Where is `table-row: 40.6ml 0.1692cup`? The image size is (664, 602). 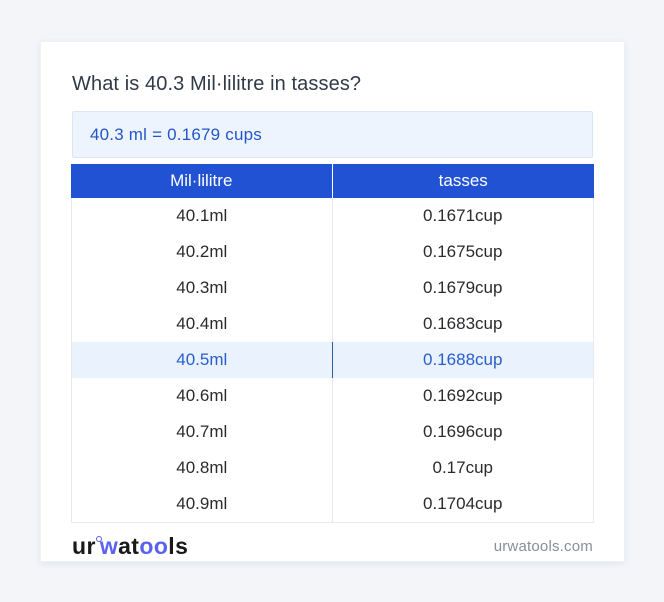 table-row: 40.6ml 0.1692cup is located at coordinates (332, 396).